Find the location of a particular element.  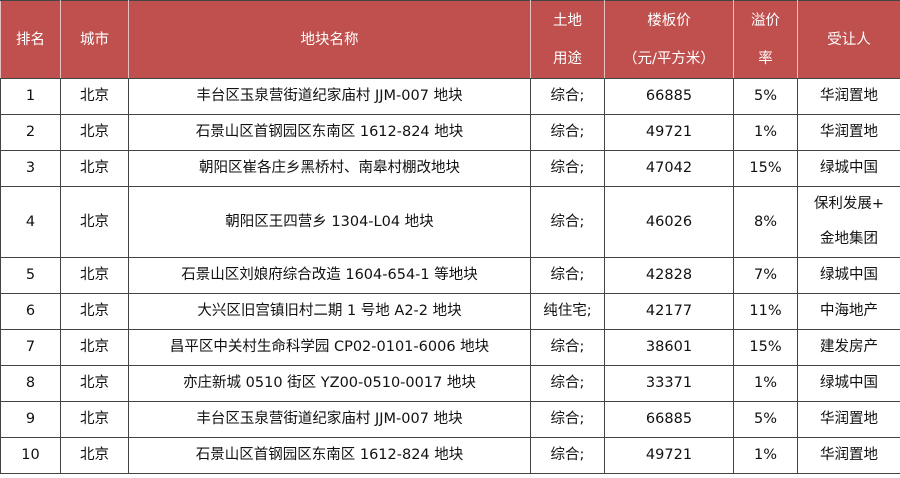

table-cell: 亦庄新城 0510 街区 YZ00-0510-0017 地块 is located at coordinates (329, 383).